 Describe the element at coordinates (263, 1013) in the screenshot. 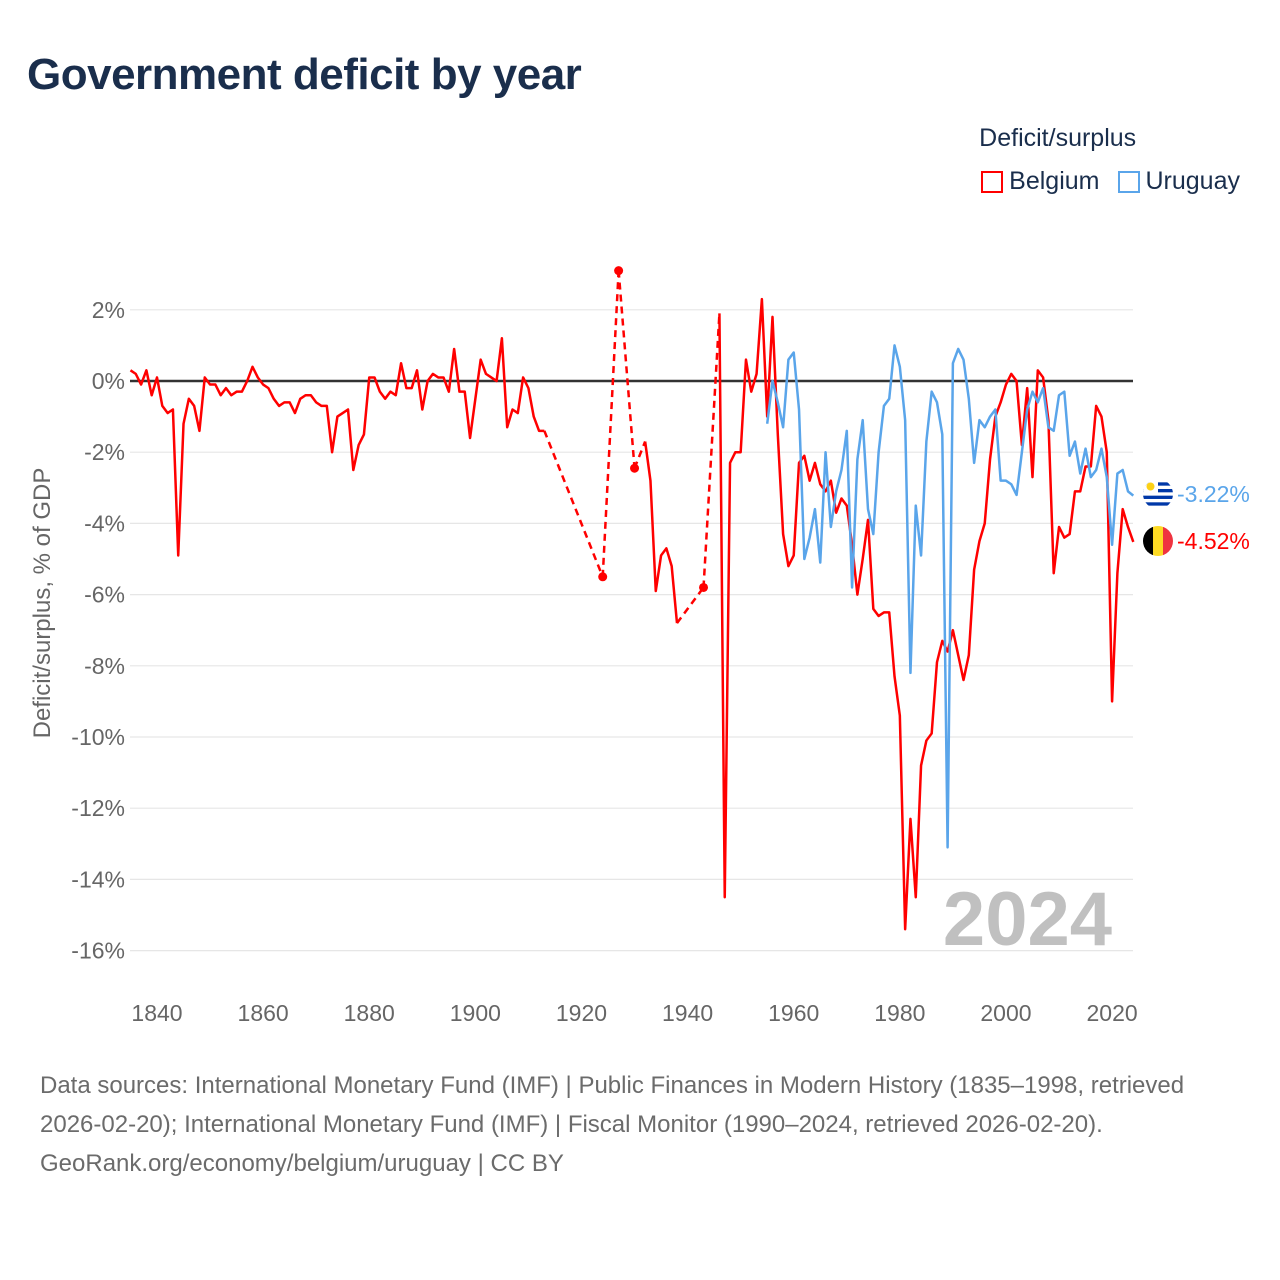

I see `x-tick-label: 1860` at that location.